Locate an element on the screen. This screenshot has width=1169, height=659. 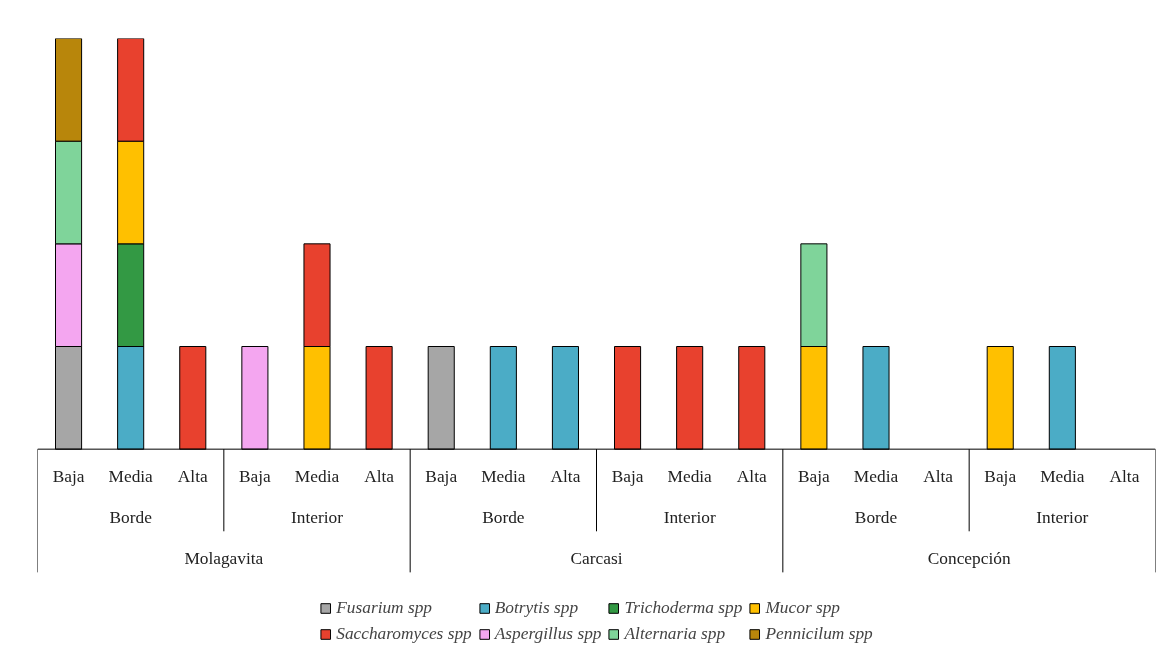
legend-label: Pennicilum spp is located at coordinates (819, 634).